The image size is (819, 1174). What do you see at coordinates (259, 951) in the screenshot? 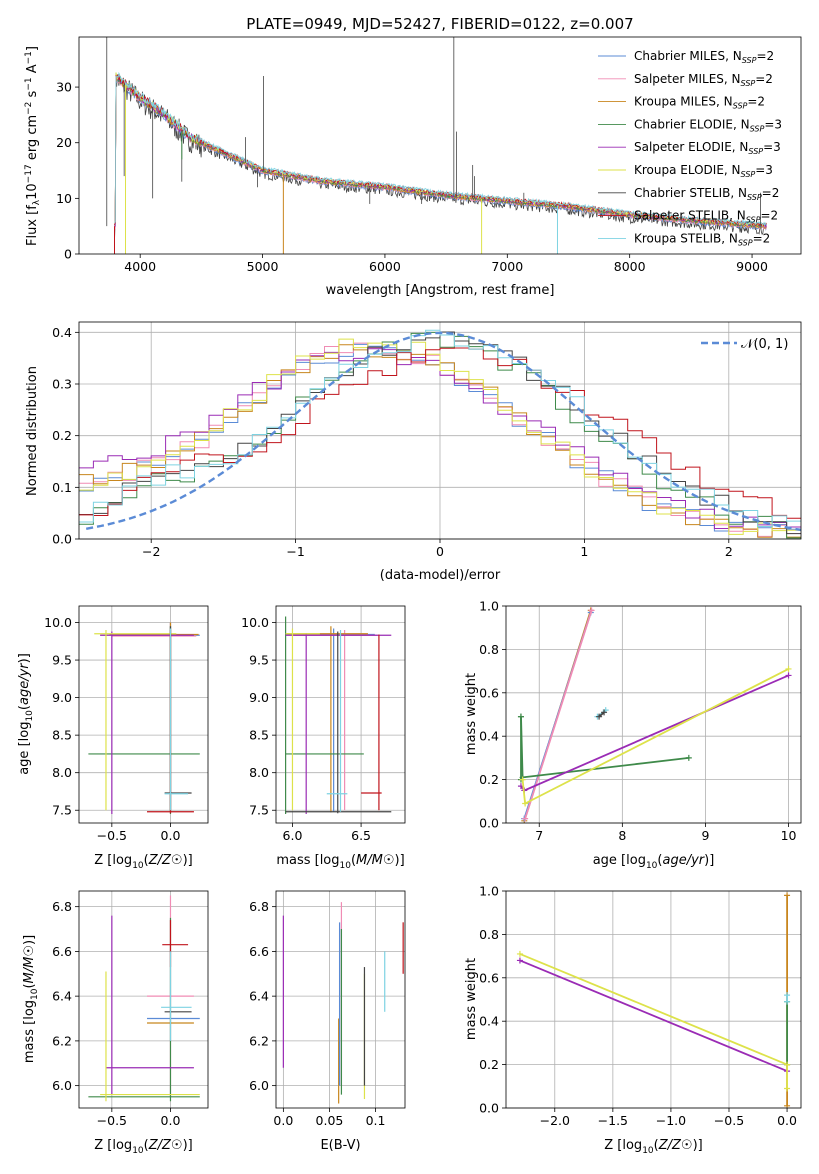
I see `y-tick-label: 6.6` at bounding box center [259, 951].